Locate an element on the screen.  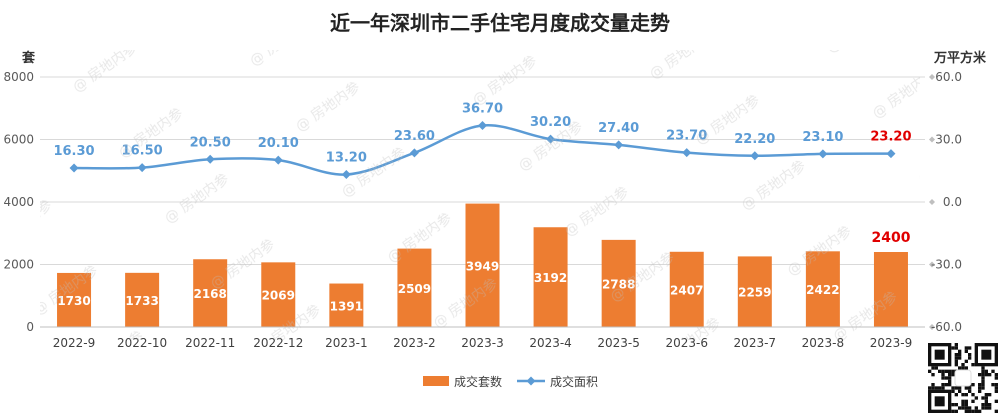
right-tick-label: 0.0 is located at coordinates (952, 202).